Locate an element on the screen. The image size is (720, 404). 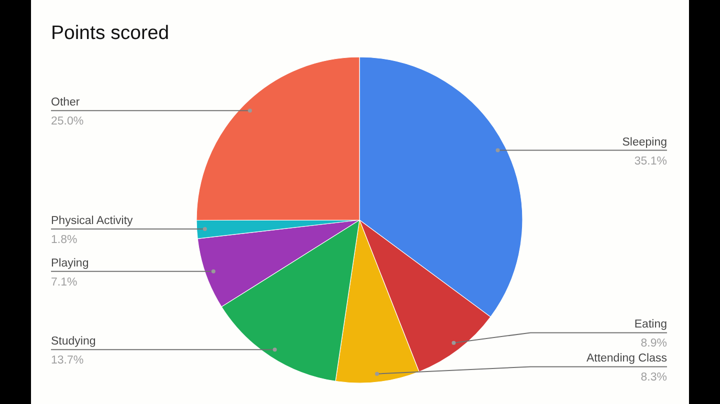
slice-label: Other is located at coordinates (65, 102).